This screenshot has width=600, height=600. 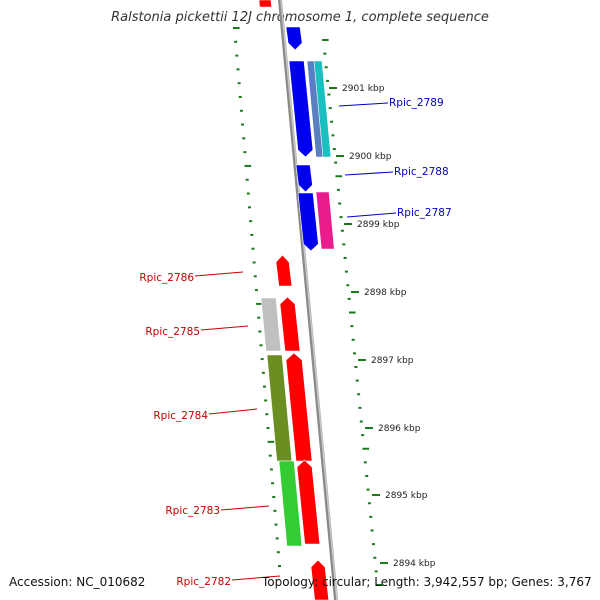 What do you see at coordinates (370, 157) in the screenshot?
I see `tick-label: 2900 kbp` at bounding box center [370, 157].